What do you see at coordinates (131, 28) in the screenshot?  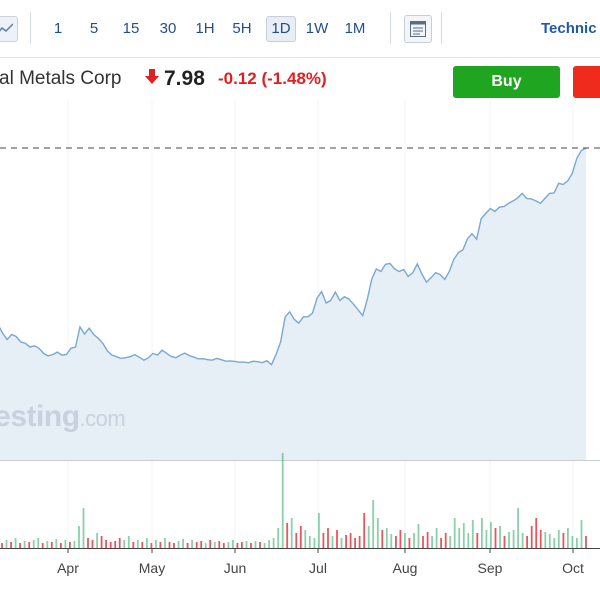 I see `interval-15: 15` at bounding box center [131, 28].